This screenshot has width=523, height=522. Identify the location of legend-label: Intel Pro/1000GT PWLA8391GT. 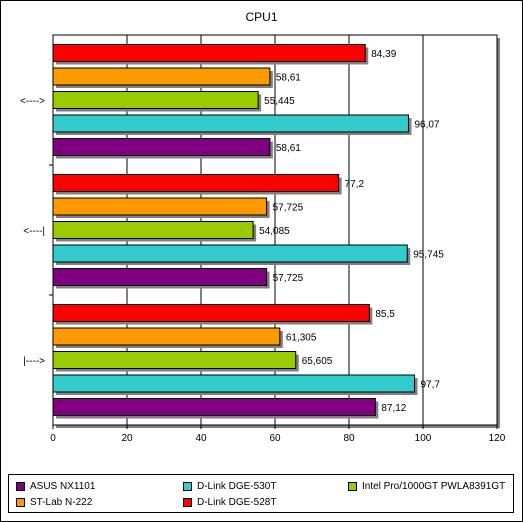
(434, 486).